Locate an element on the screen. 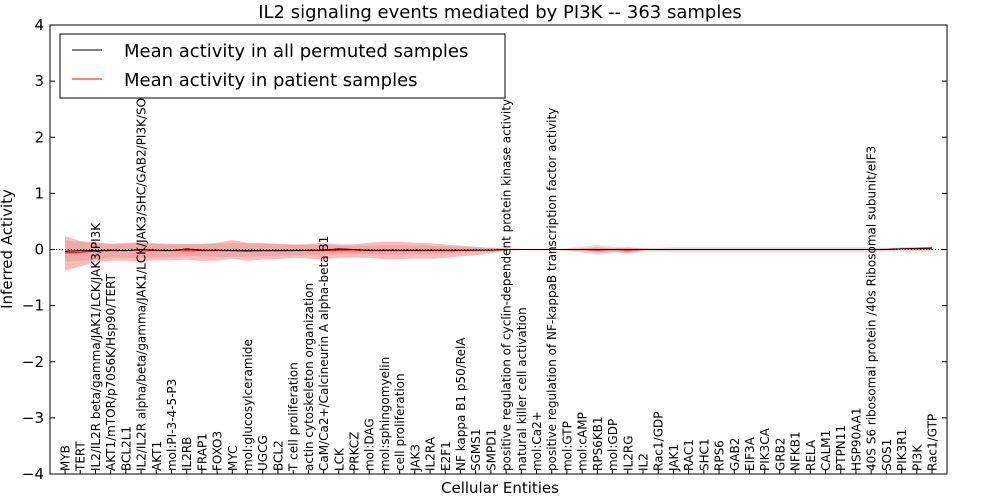 The width and height of the screenshot is (1000, 500). y-tick-label: −3 is located at coordinates (33, 418).